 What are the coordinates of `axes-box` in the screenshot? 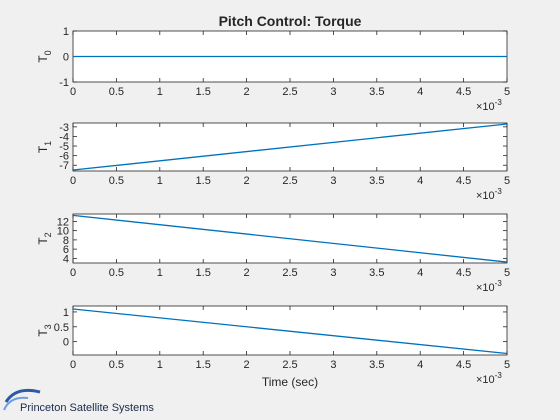 It's located at (290, 330).